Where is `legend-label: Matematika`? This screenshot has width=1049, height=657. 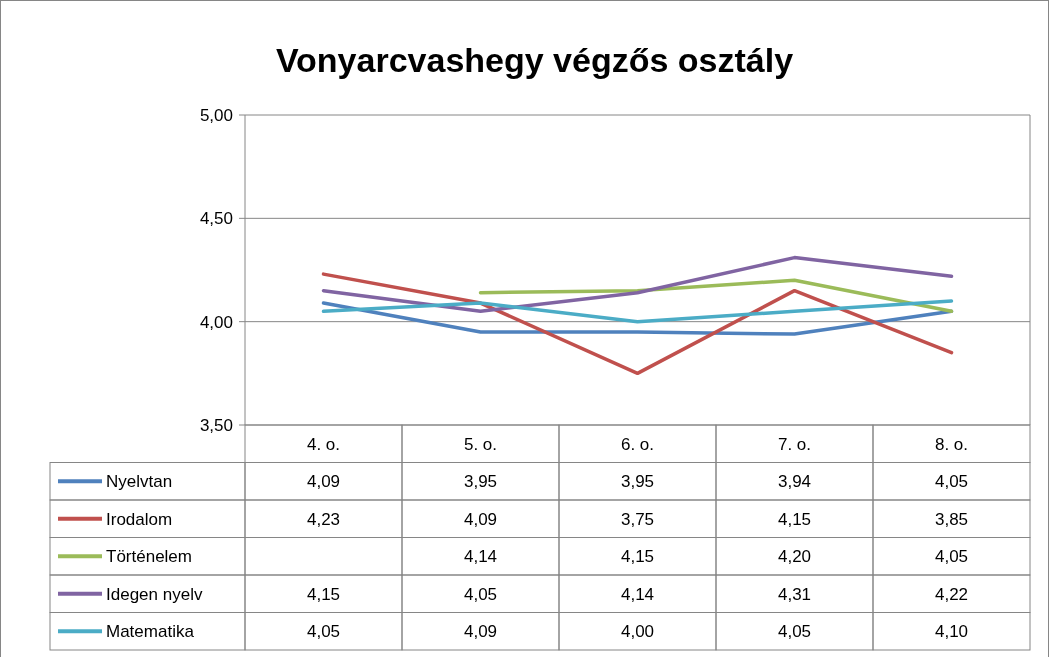
legend-label: Matematika is located at coordinates (150, 632).